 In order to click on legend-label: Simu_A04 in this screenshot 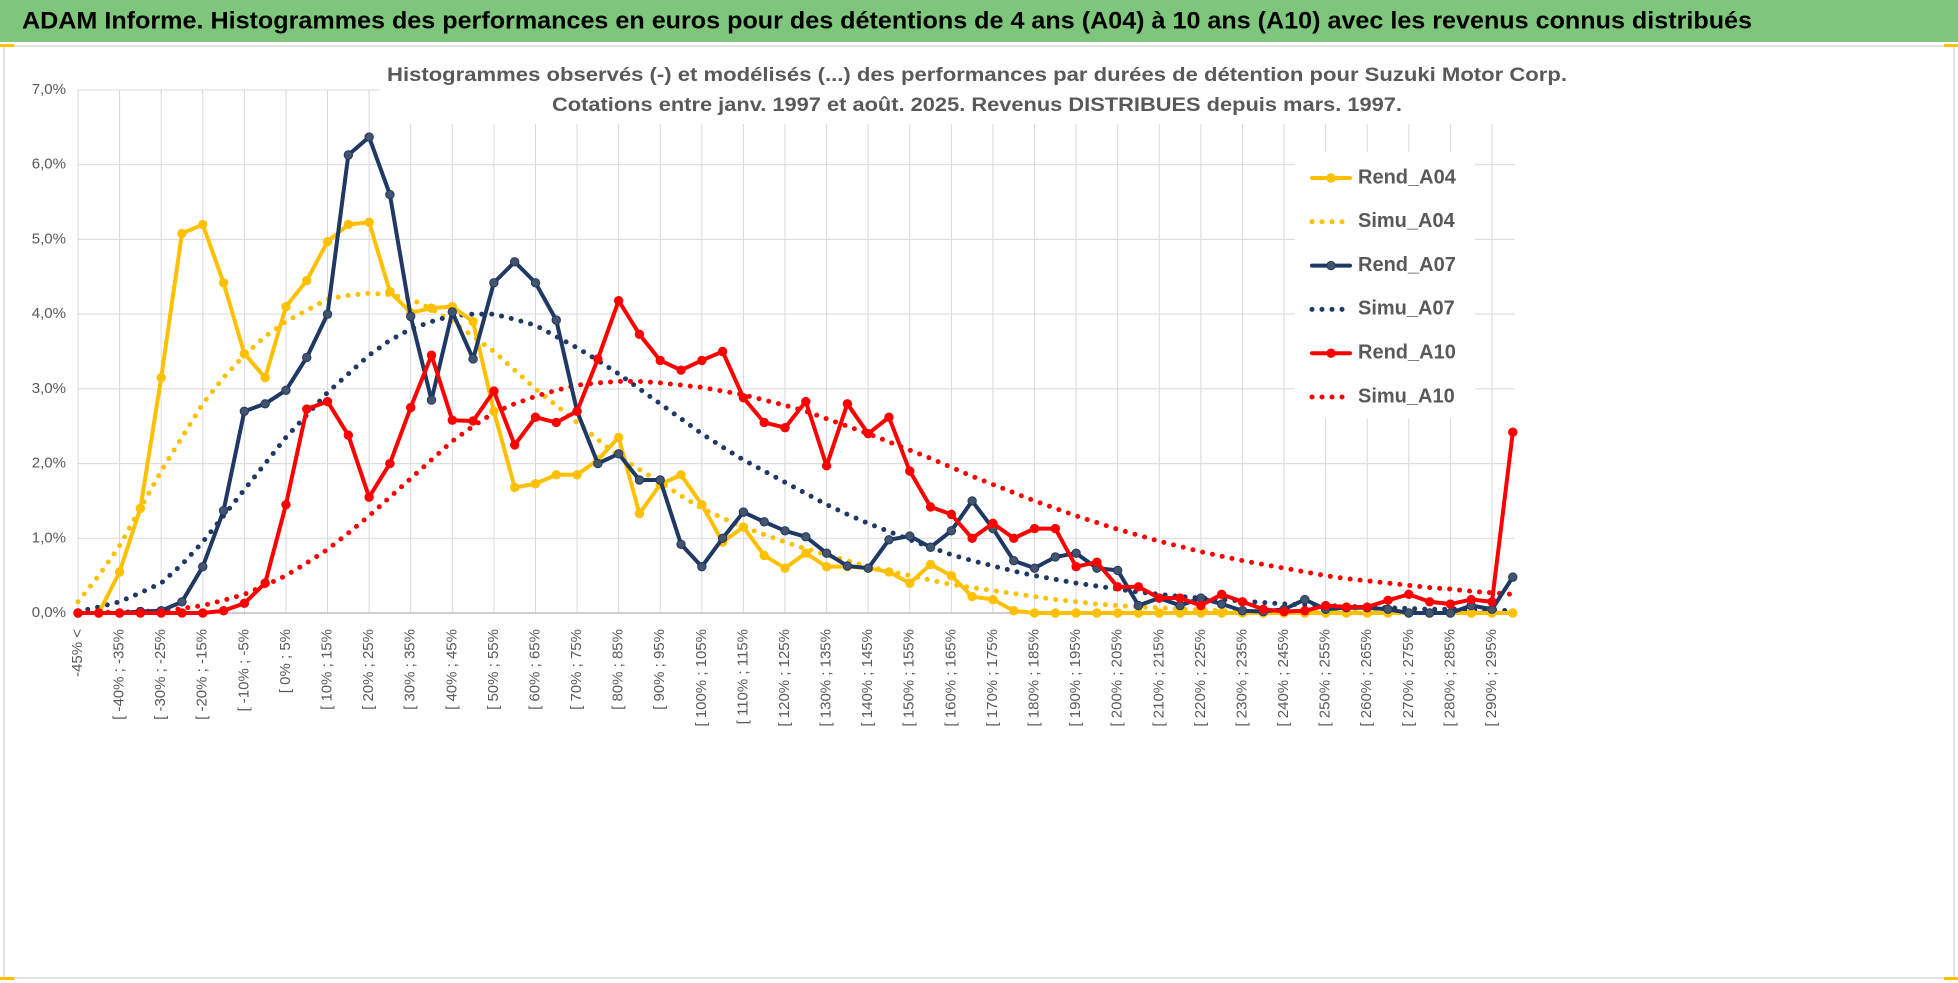, I will do `click(1407, 221)`.